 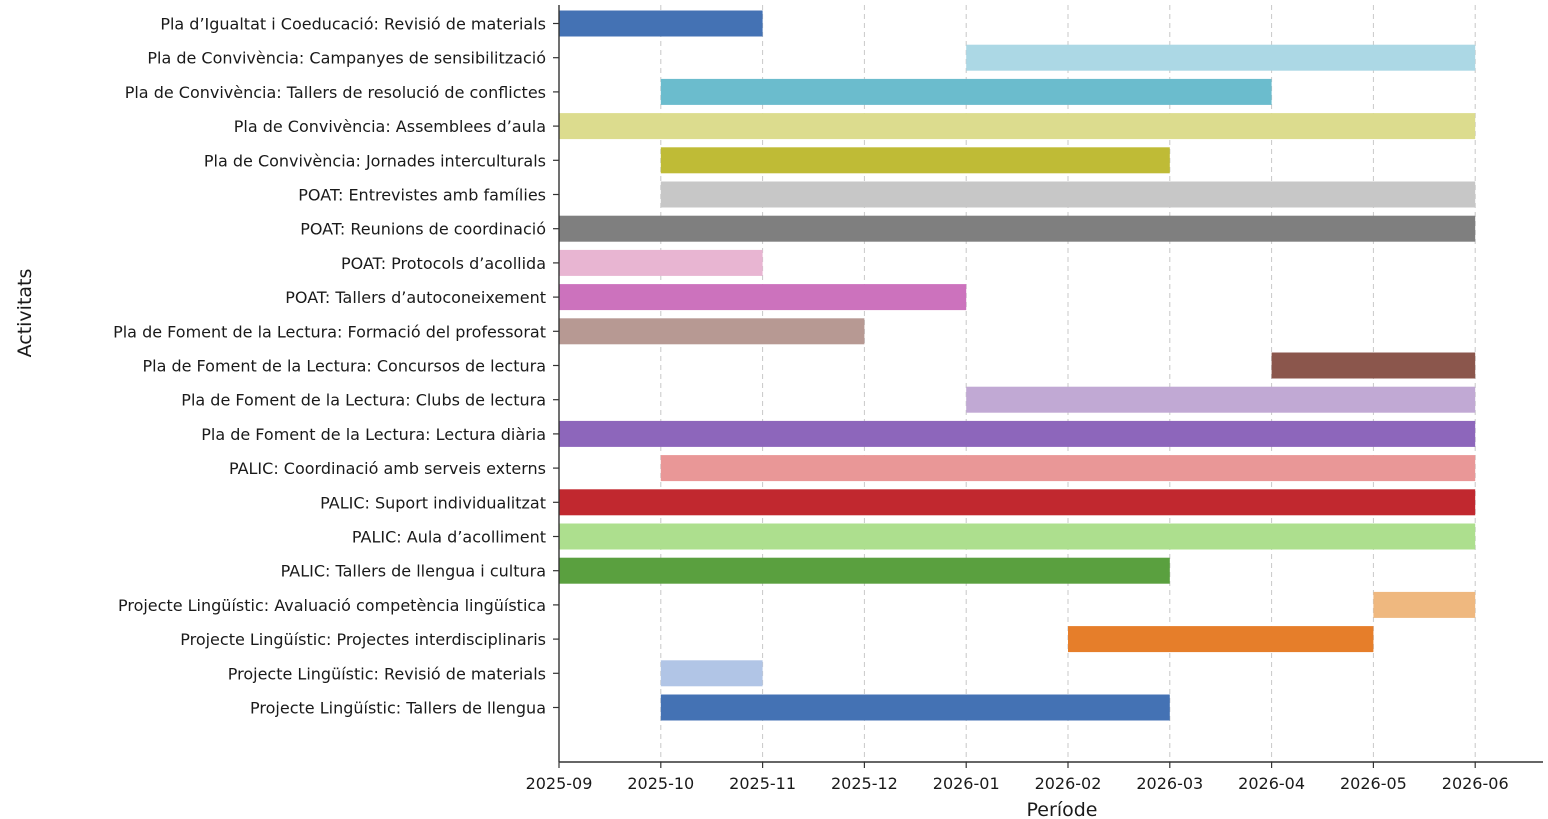 I want to click on category-label: POAT: Protocols d’acollida, so click(x=443, y=263).